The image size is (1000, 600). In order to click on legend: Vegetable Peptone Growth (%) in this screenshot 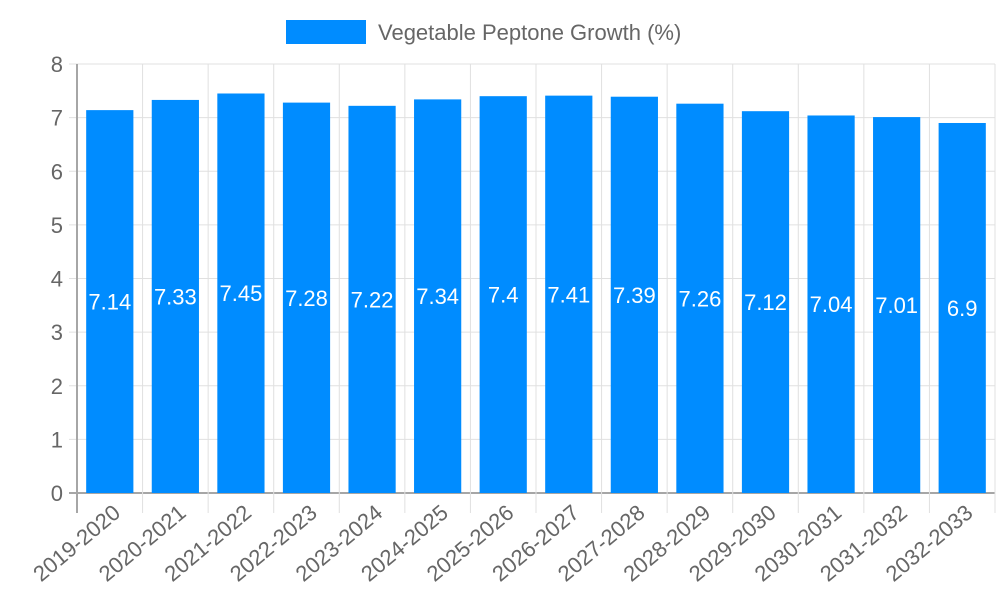, I will do `click(483, 32)`.